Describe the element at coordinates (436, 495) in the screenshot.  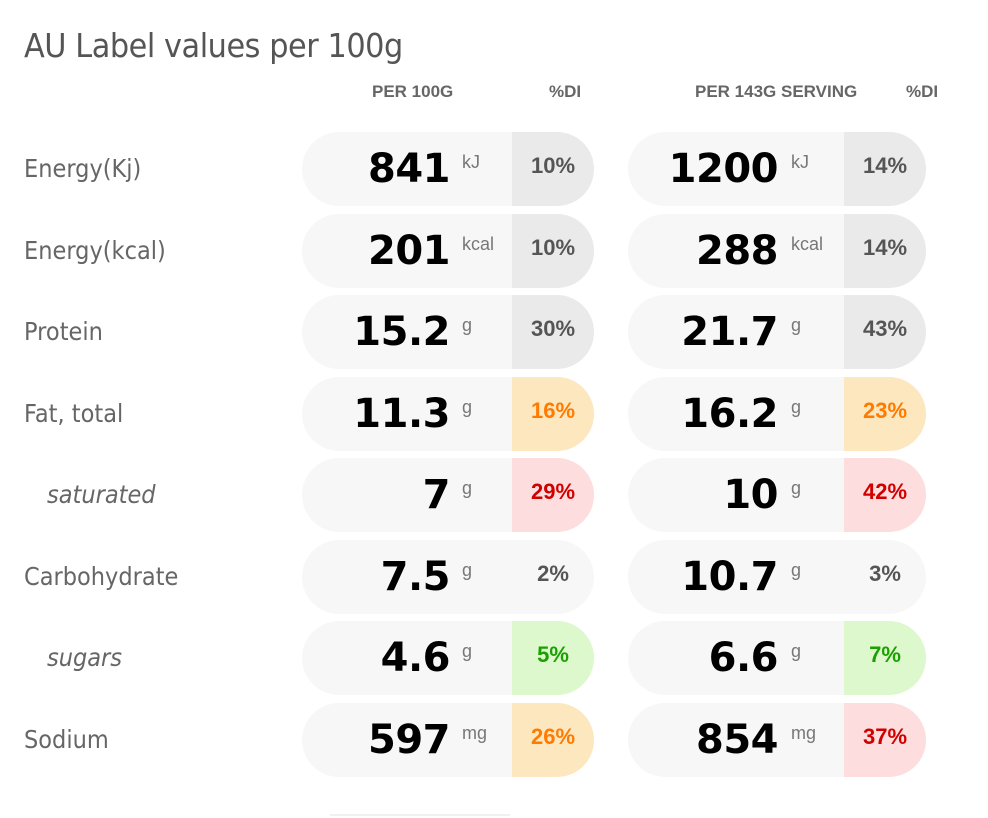
I see `nutrient-value: 7` at that location.